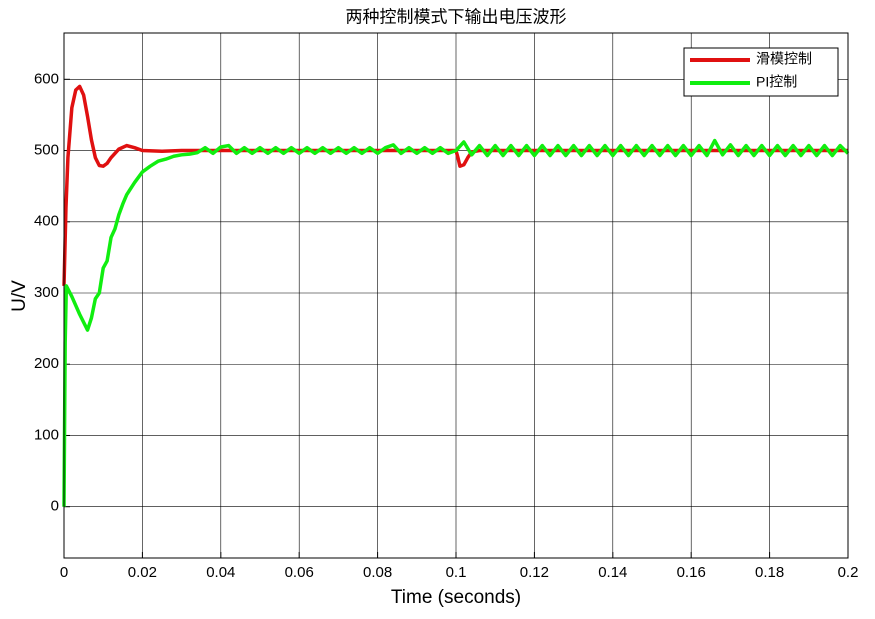 This screenshot has height=619, width=875. I want to click on y-tick-label: 100, so click(46, 434).